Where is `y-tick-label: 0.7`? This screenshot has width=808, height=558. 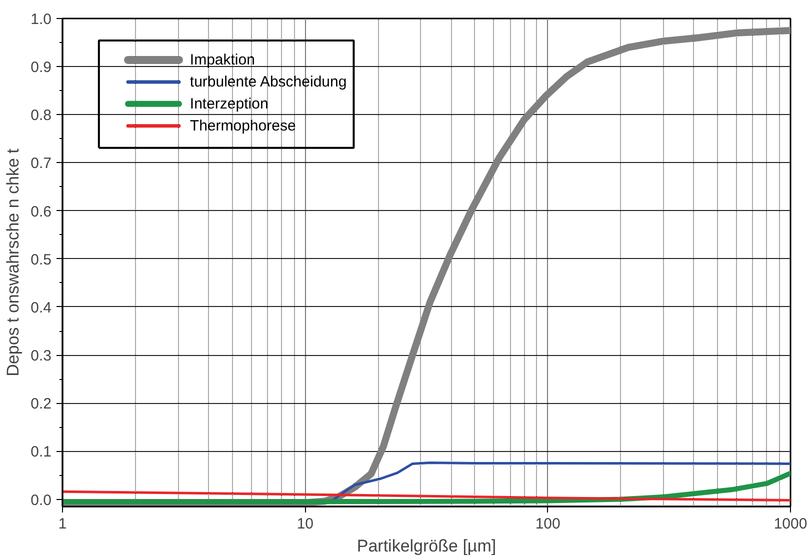 y-tick-label: 0.7 is located at coordinates (41, 163).